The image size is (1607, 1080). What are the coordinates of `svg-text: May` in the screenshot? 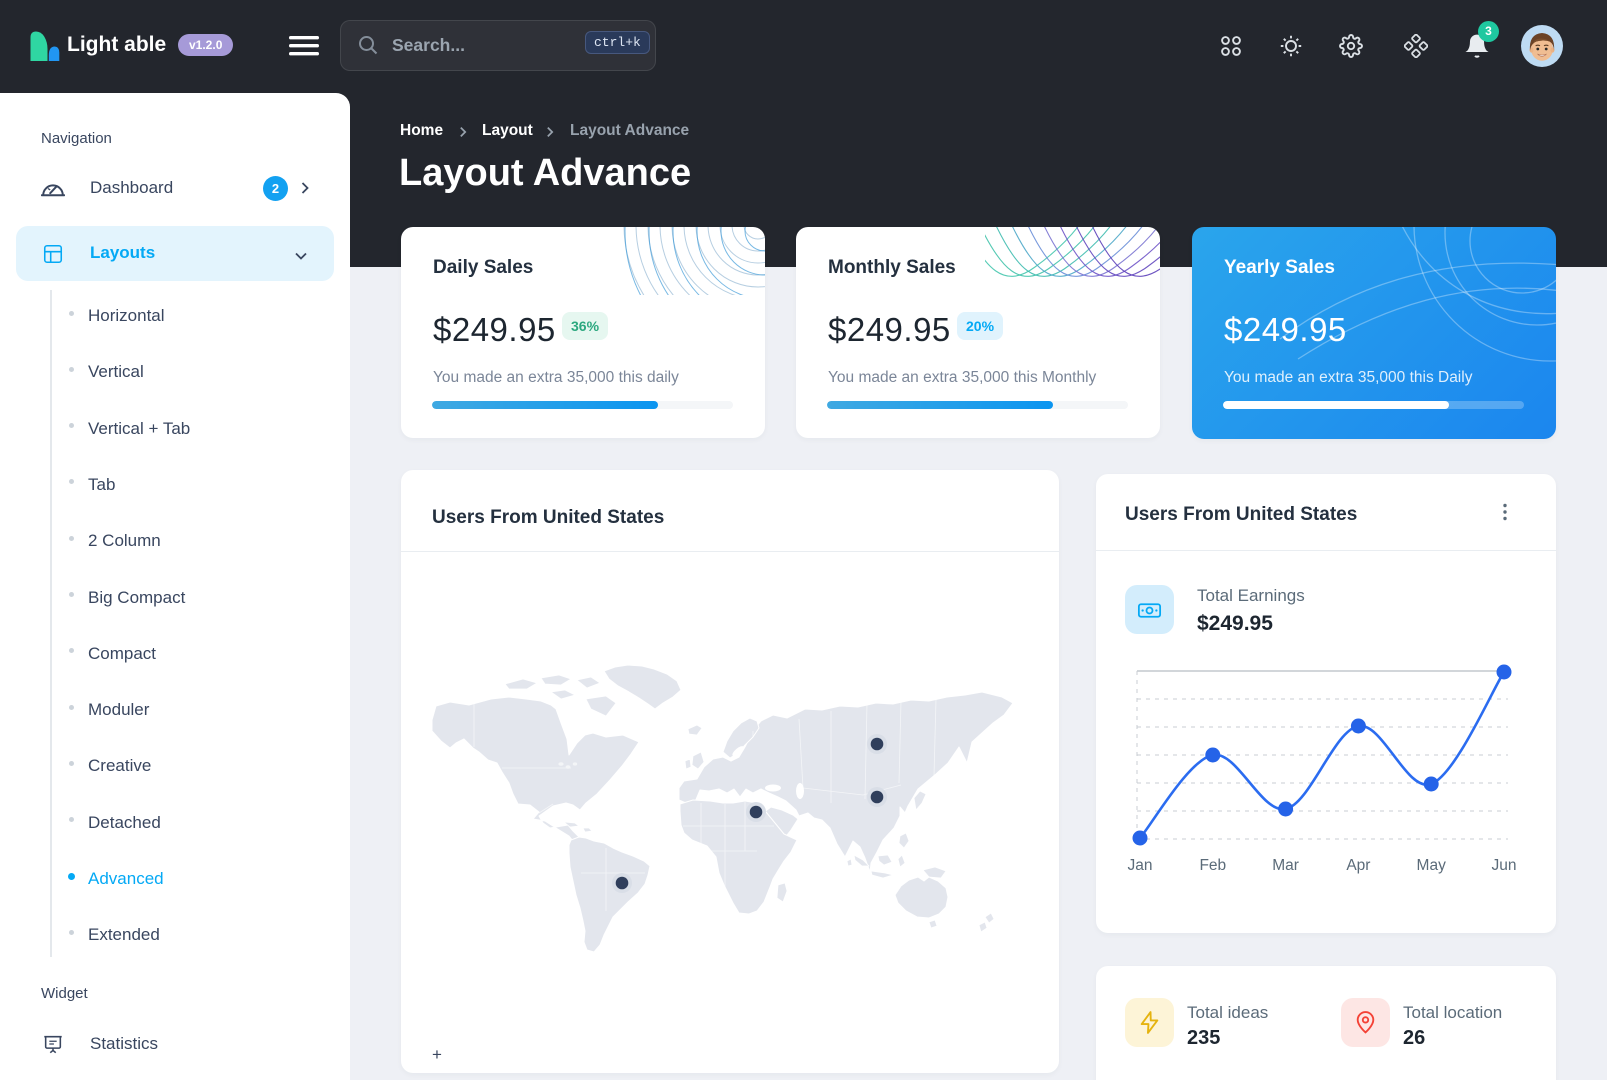 It's located at (1432, 865).